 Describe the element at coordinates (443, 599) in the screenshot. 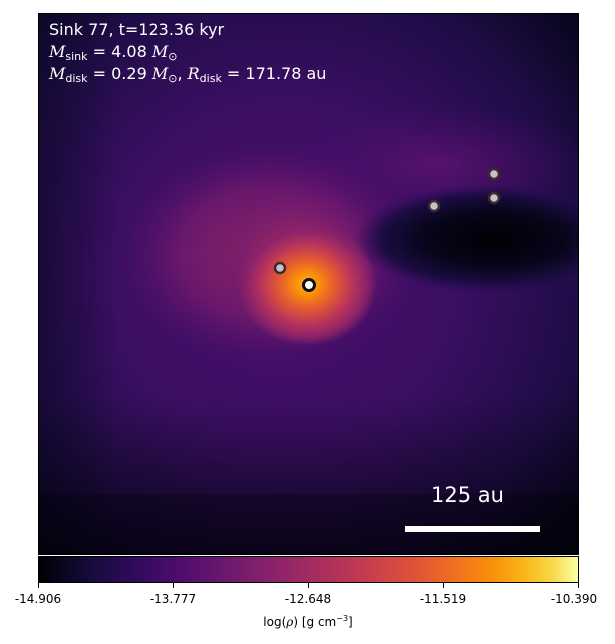

I see `colorbar-tick-label: -11.519` at that location.